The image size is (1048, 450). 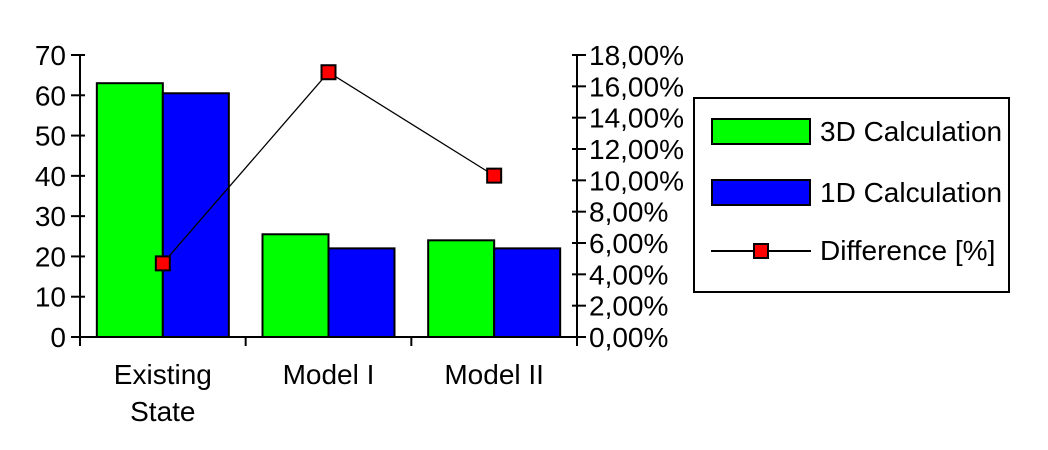 What do you see at coordinates (628, 274) in the screenshot?
I see `right-axis-tick-label: 4,00%` at bounding box center [628, 274].